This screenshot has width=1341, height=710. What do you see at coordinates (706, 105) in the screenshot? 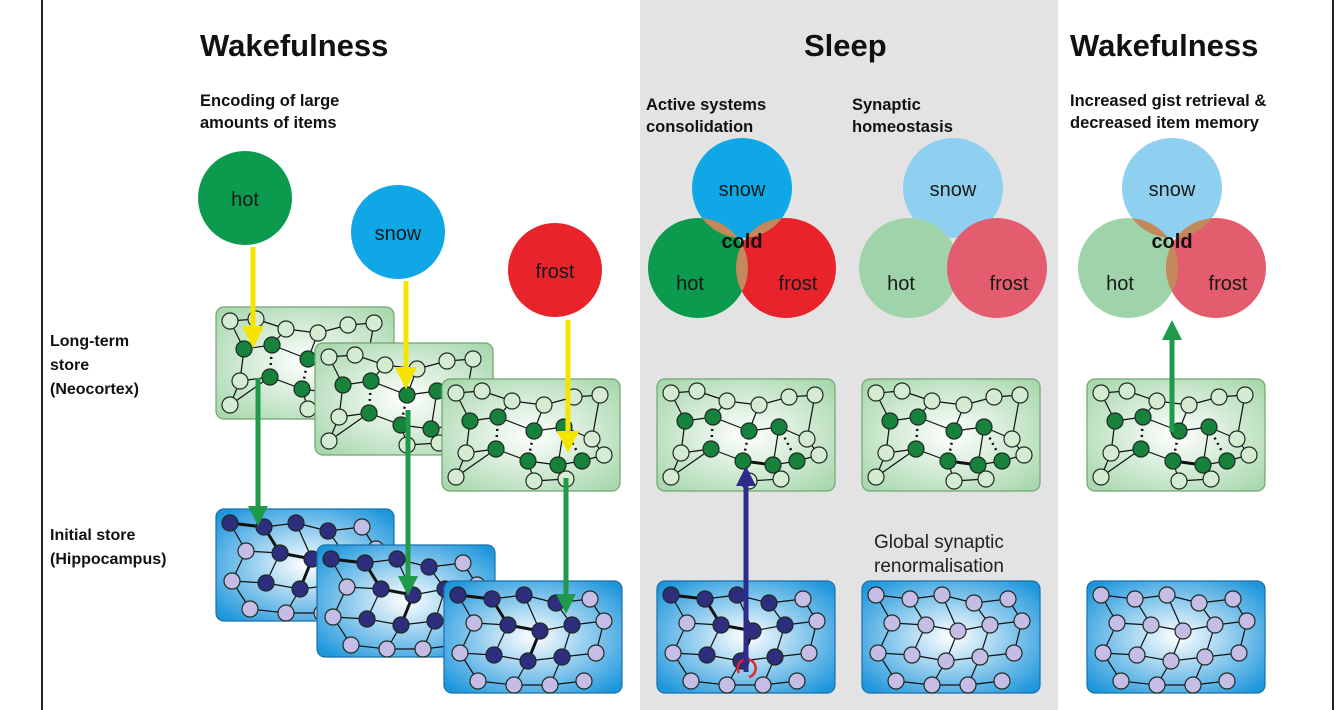
I see `active-consolidation-line1: Active systems` at bounding box center [706, 105].